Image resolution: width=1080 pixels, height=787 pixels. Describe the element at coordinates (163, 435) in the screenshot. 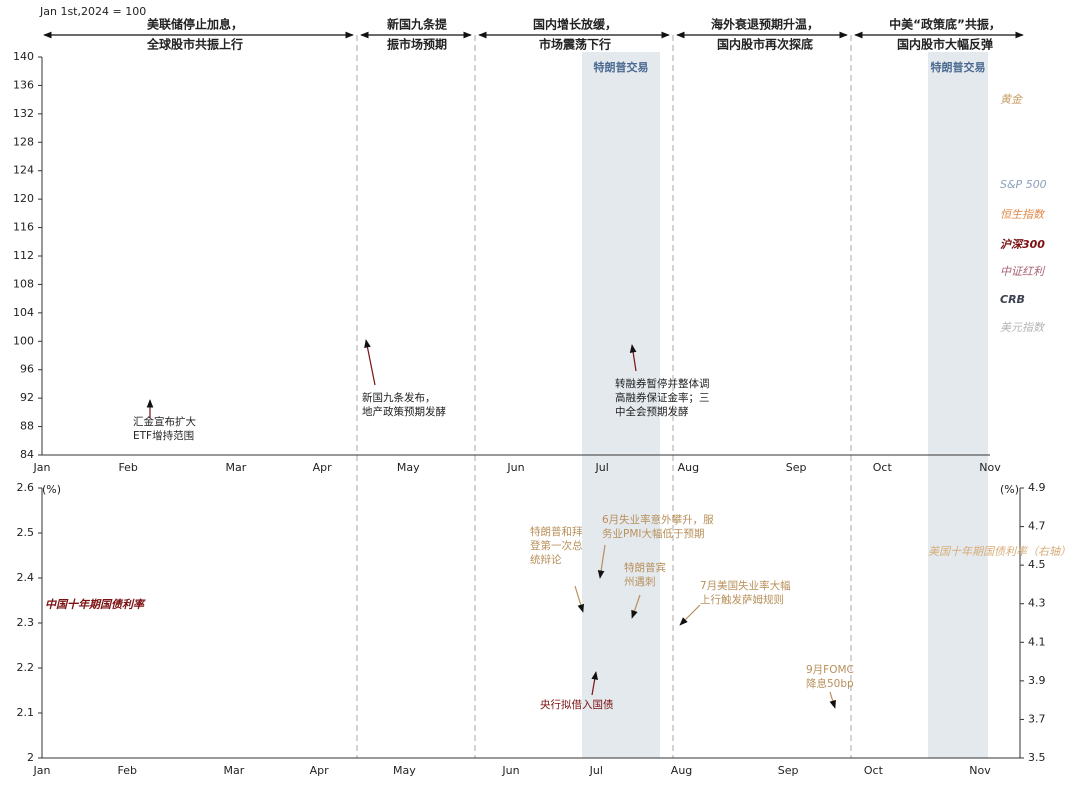

I see `annotation: ETF增持范围` at that location.